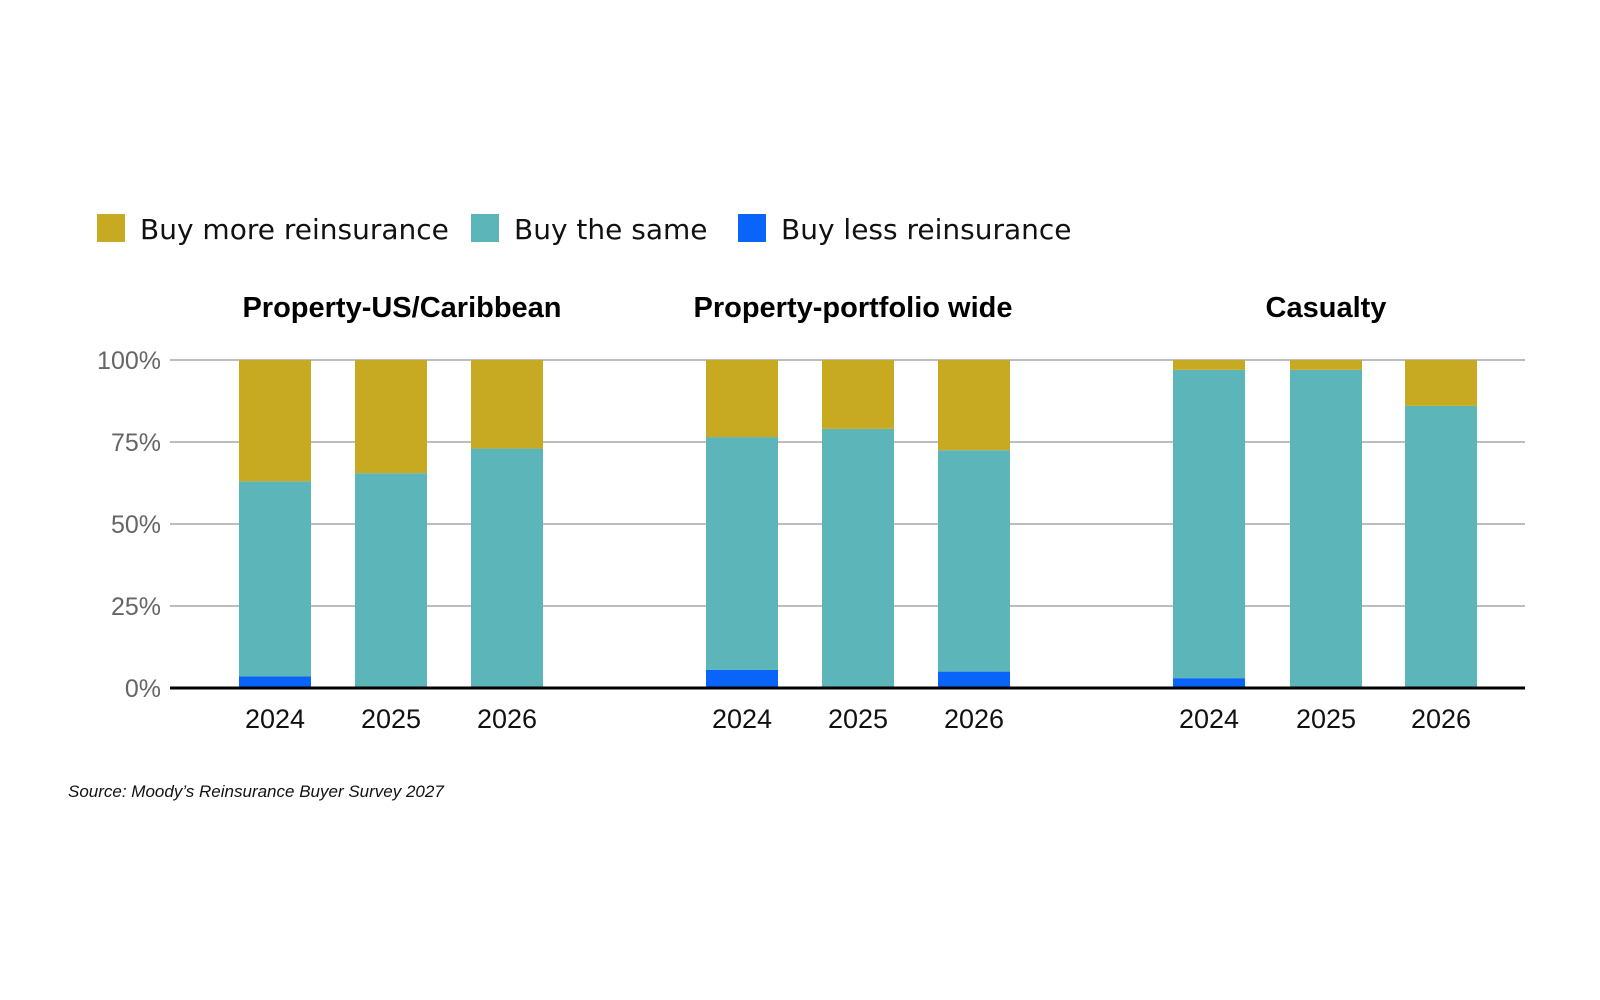  What do you see at coordinates (136, 525) in the screenshot?
I see `y-tick-label: 50%` at bounding box center [136, 525].